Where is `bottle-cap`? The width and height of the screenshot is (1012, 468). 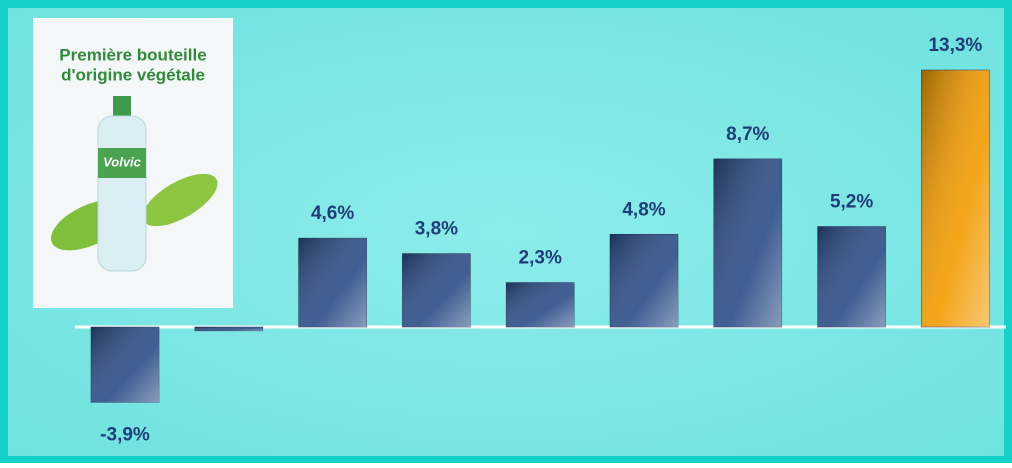 bottle-cap is located at coordinates (122, 106).